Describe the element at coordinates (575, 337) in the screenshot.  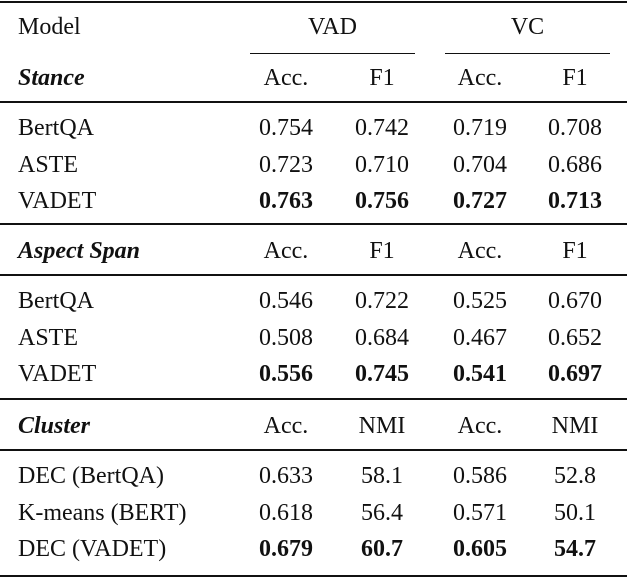
I see `value: 0.652` at that location.